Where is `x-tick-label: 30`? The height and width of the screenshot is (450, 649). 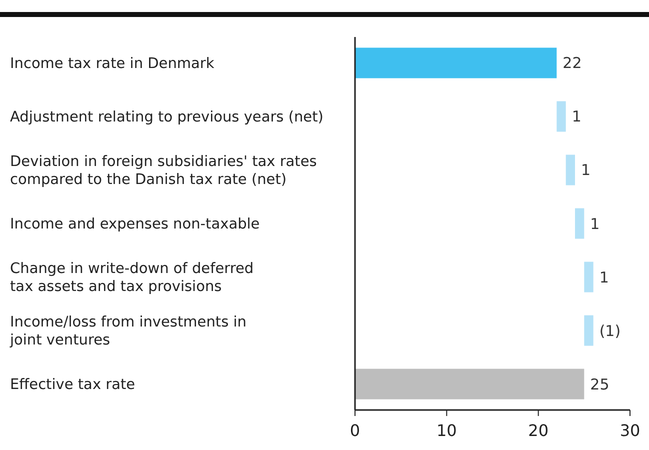
x-tick-label: 30 is located at coordinates (630, 430).